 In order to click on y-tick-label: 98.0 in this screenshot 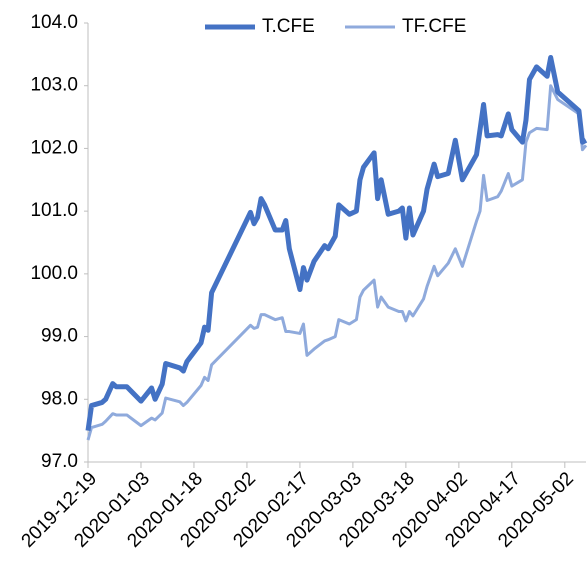, I will do `click(59, 398)`.